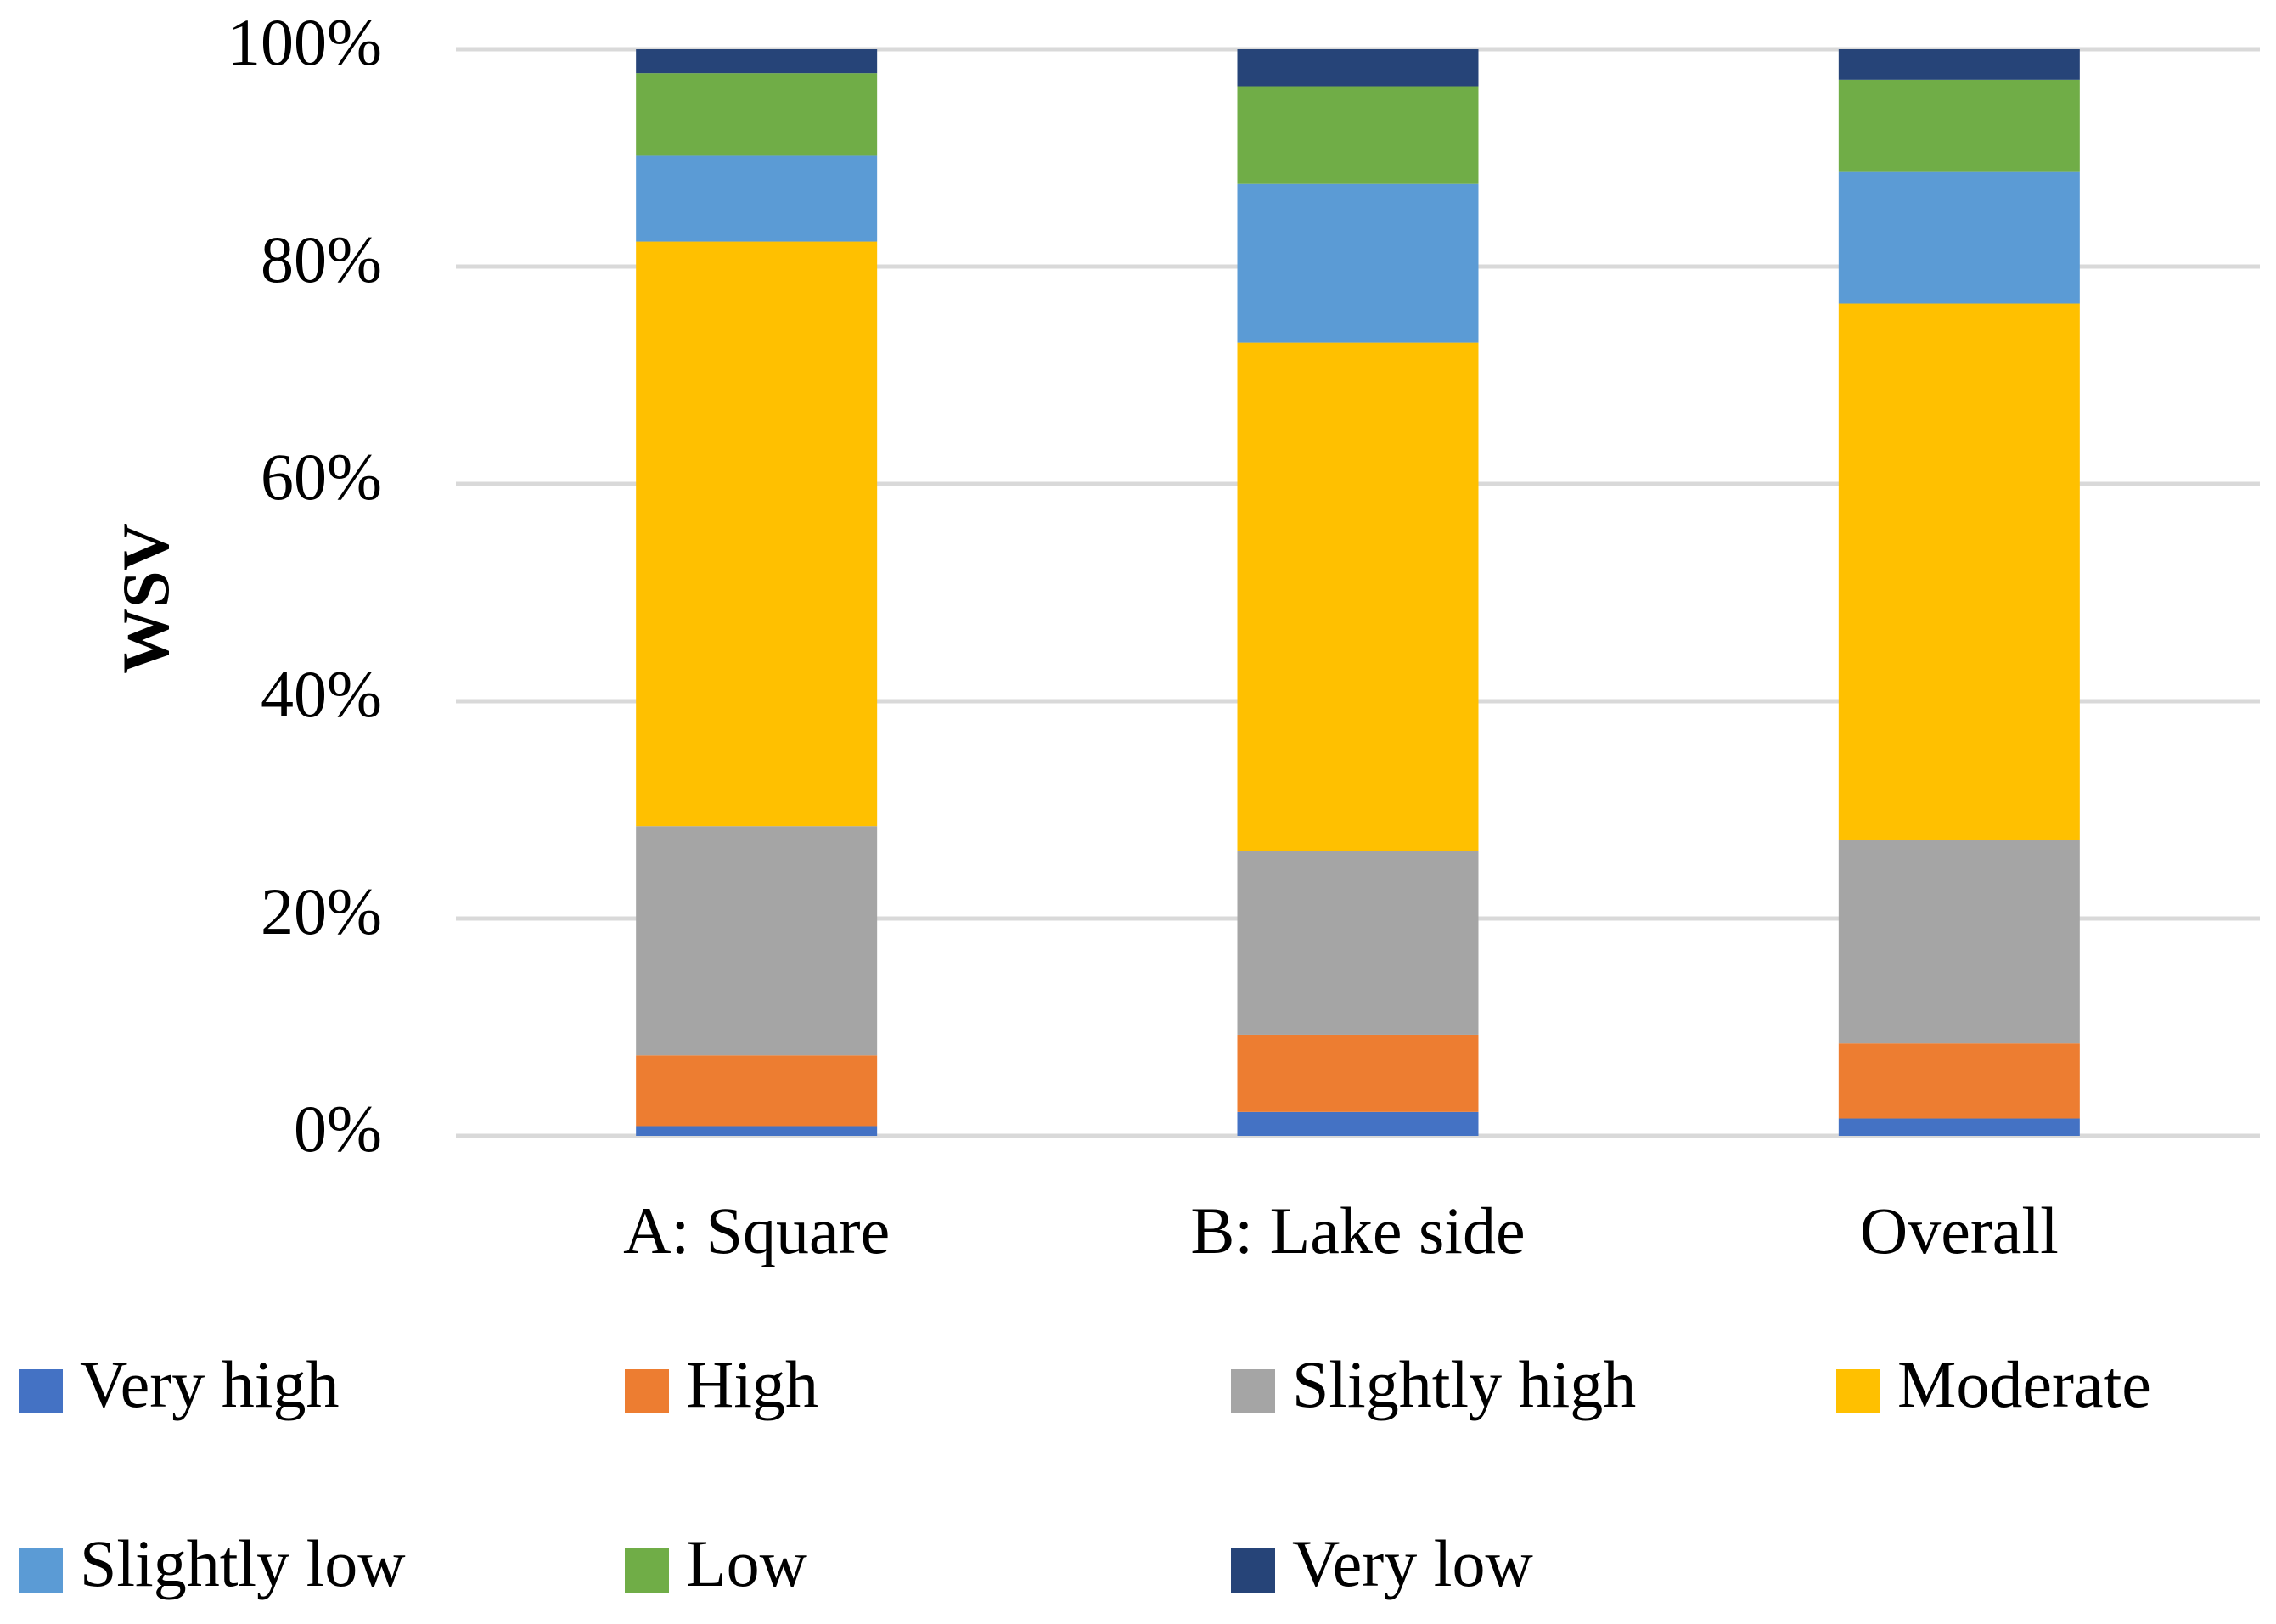 This screenshot has width=2276, height=1624. Describe the element at coordinates (321, 694) in the screenshot. I see `y-tick-label: 40%` at that location.